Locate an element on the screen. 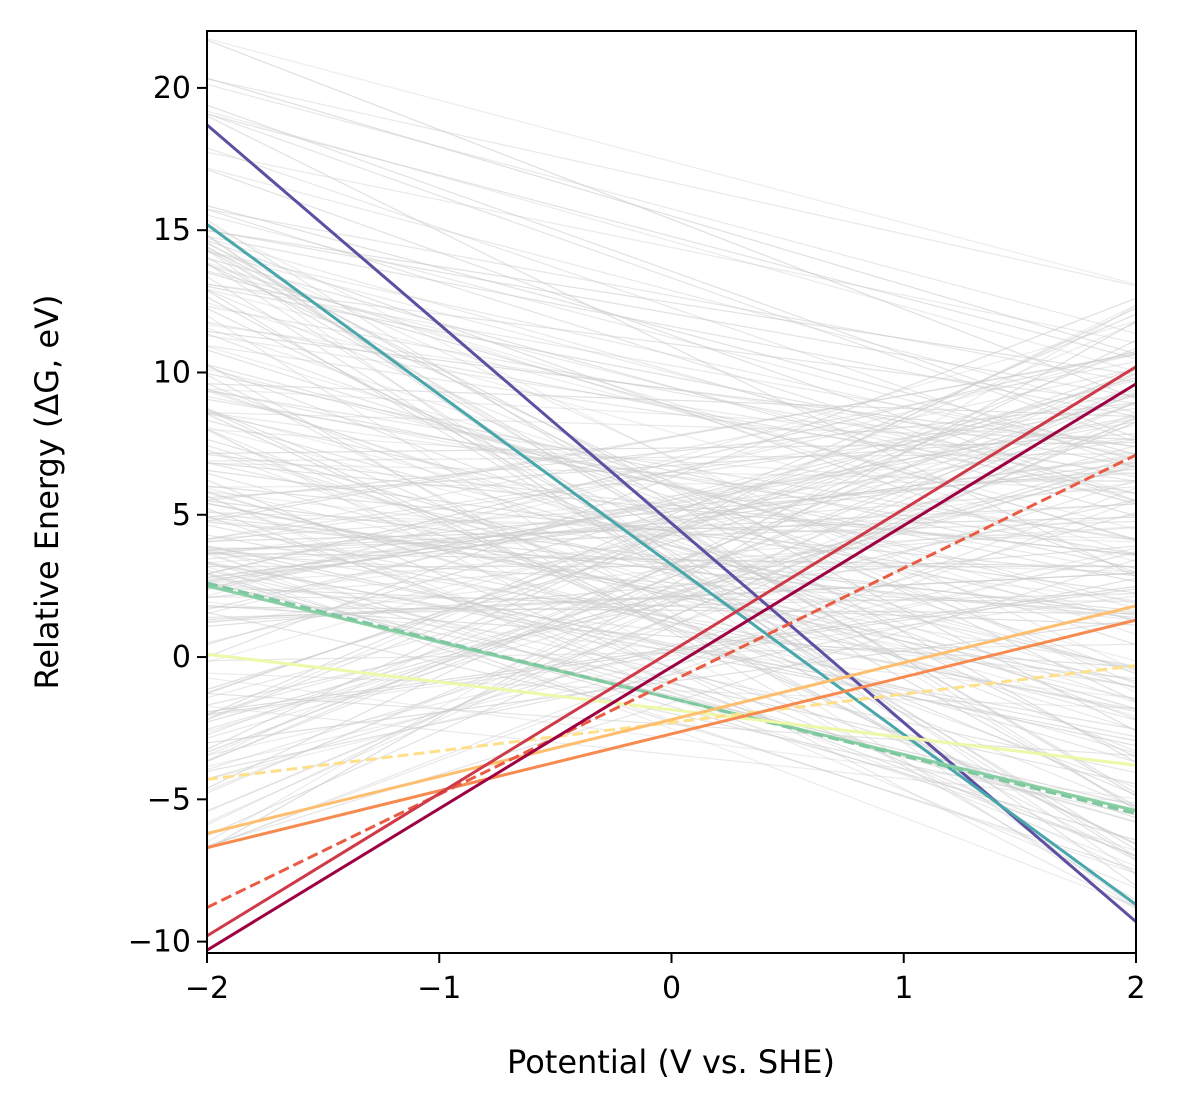 The height and width of the screenshot is (1113, 1178). y-tick-label: 15 is located at coordinates (172, 230).